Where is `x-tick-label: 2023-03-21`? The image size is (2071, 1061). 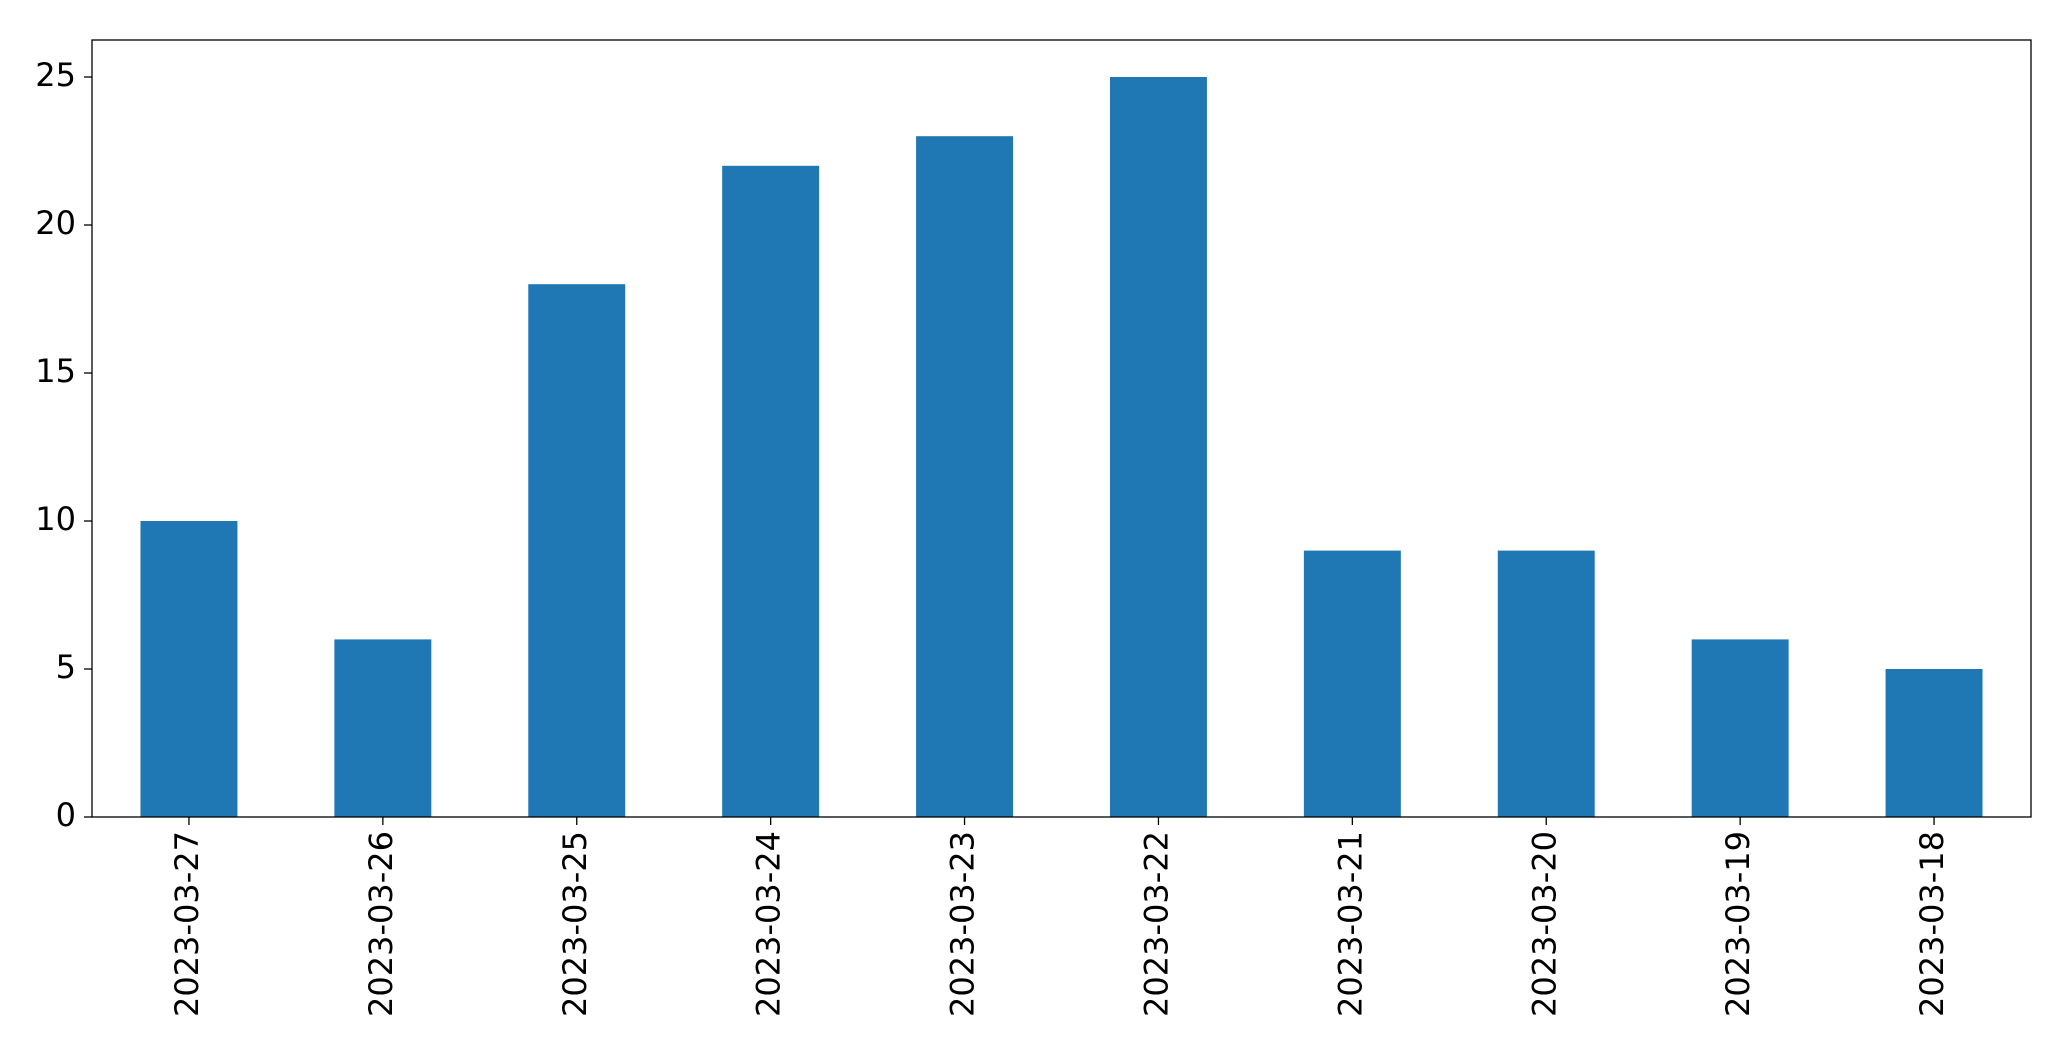
x-tick-label: 2023-03-21 is located at coordinates (1350, 924).